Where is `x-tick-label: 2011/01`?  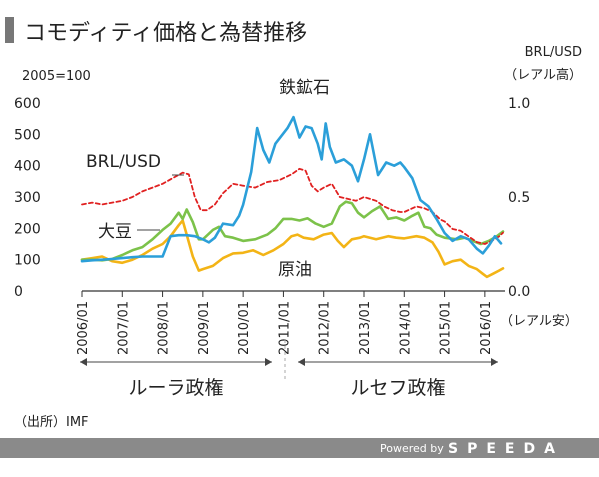 x-tick-label: 2011/01 is located at coordinates (284, 328).